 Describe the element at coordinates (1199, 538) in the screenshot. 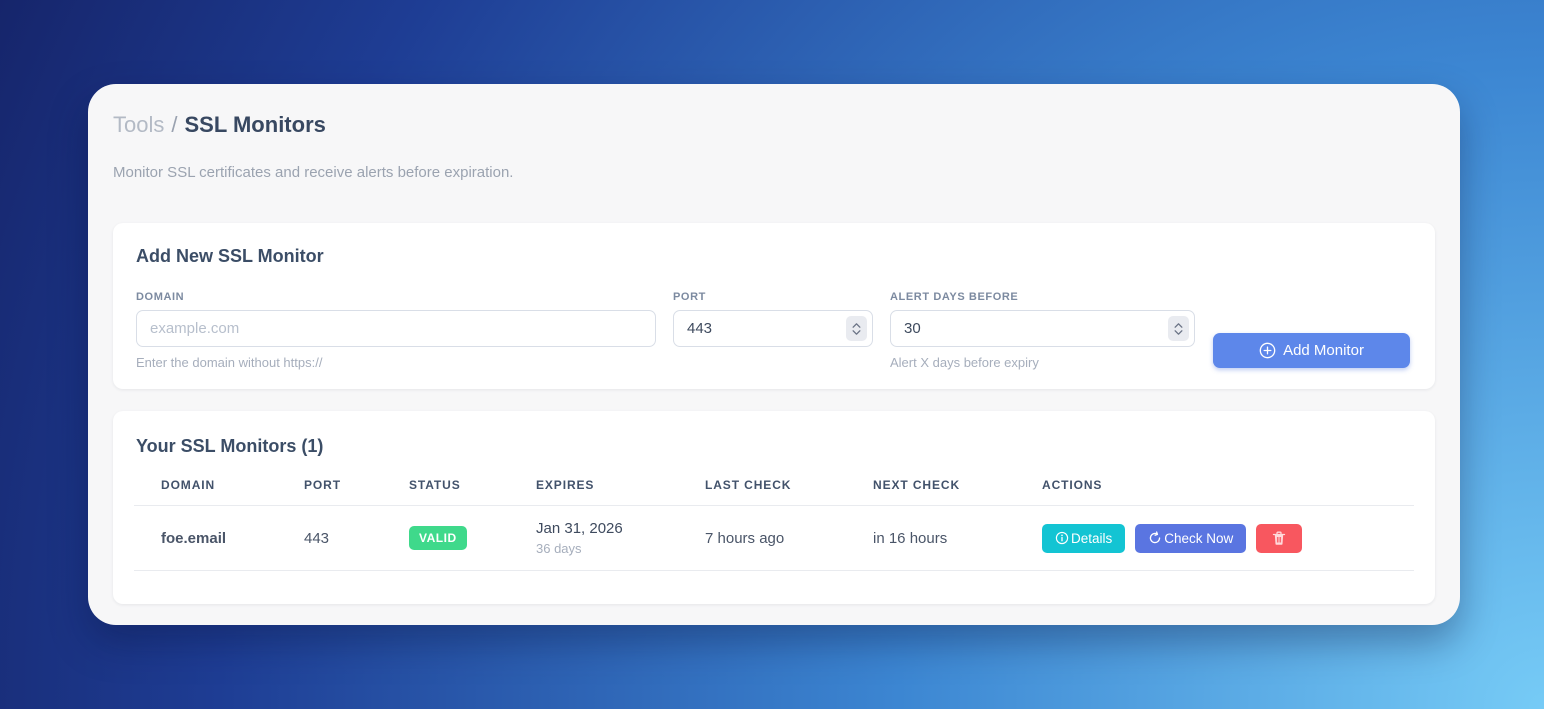

I see `check-now-button-label: Check Now` at that location.